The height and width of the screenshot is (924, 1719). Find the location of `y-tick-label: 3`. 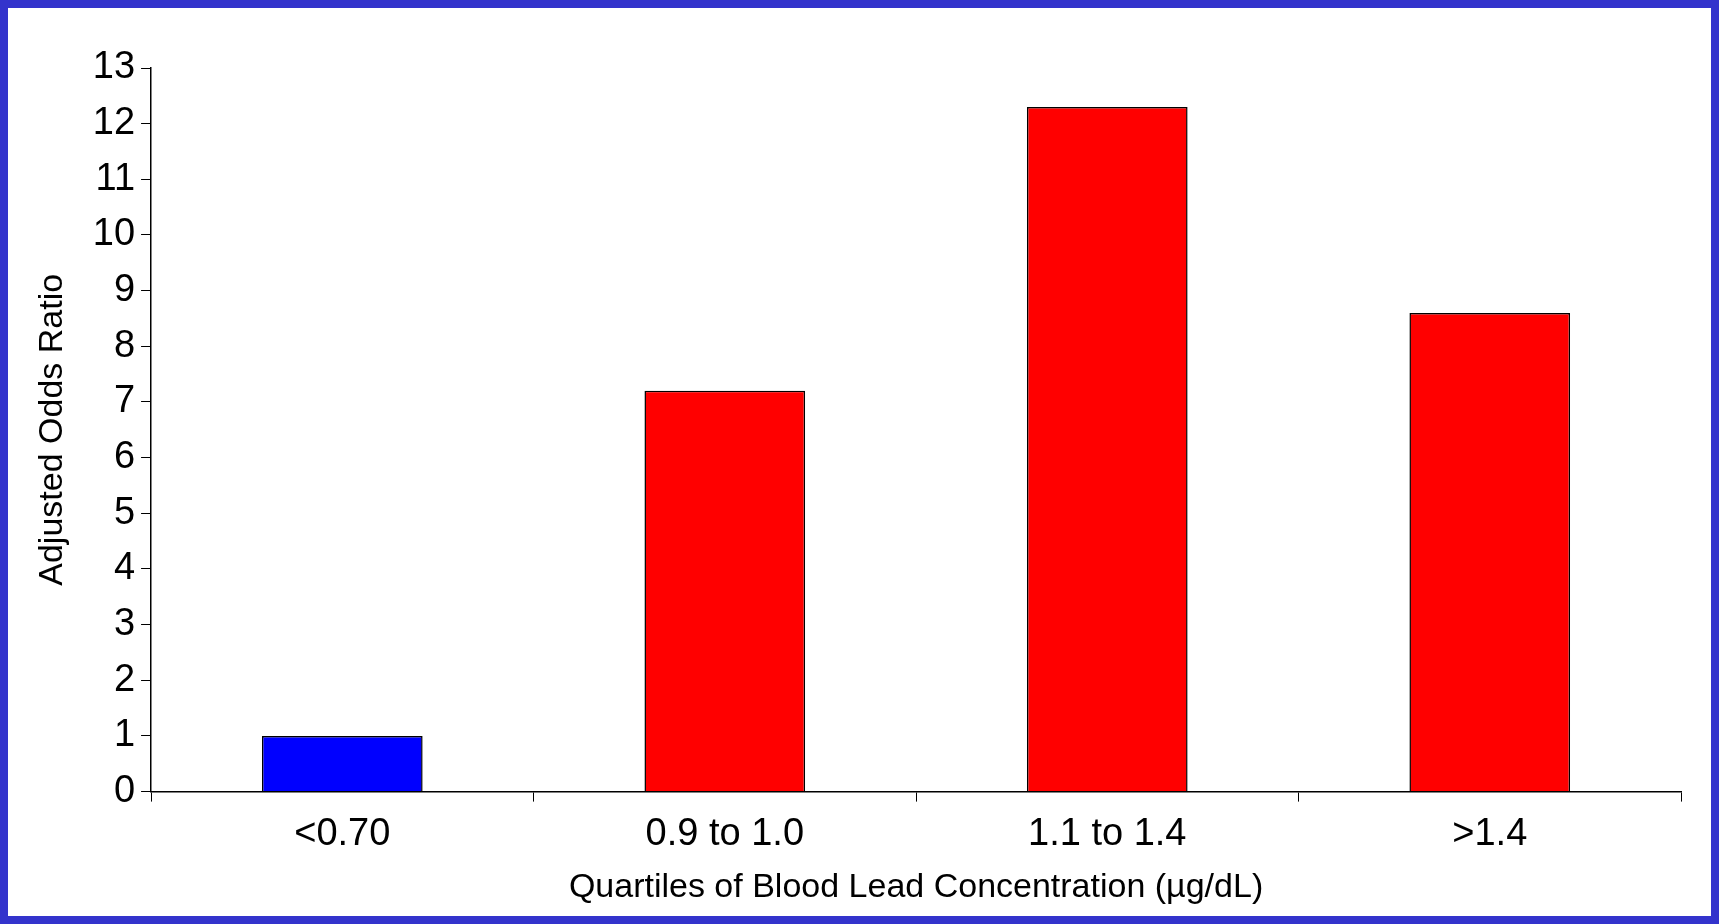

y-tick-label: 3 is located at coordinates (124, 622).